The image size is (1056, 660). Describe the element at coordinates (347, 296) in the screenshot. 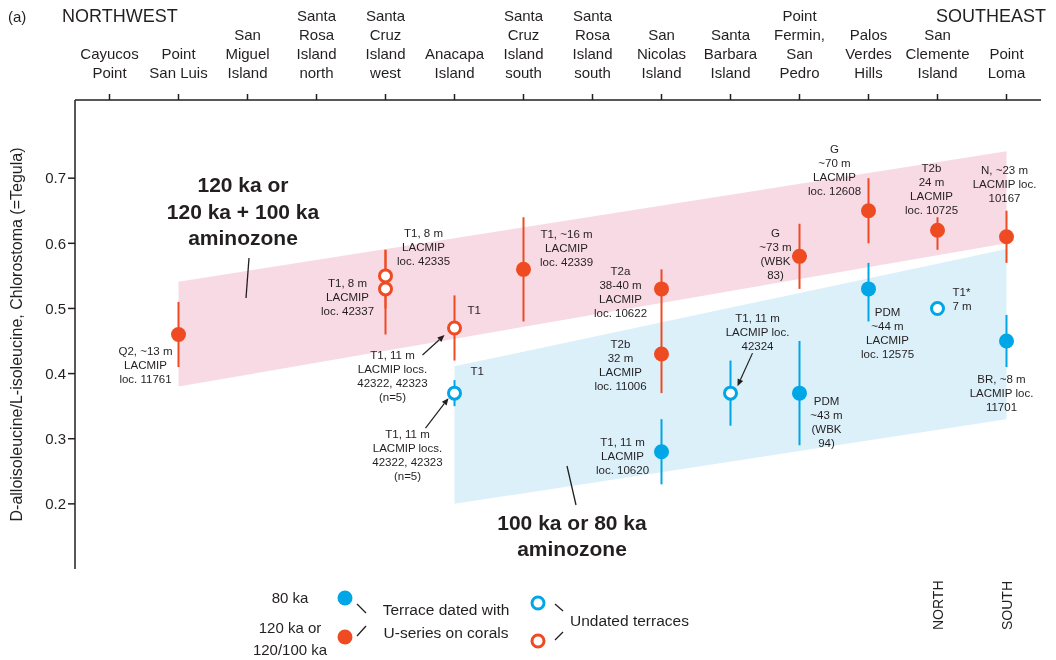

I see `annotation: T1, 8 m LACMIP loc. 42337` at that location.